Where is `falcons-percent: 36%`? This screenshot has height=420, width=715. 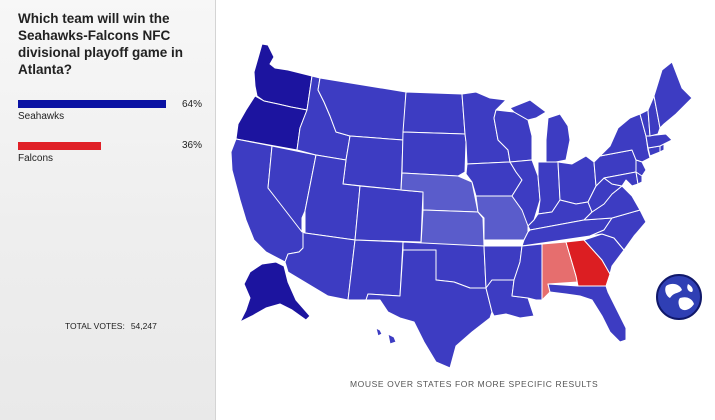
falcons-percent: 36% is located at coordinates (191, 145).